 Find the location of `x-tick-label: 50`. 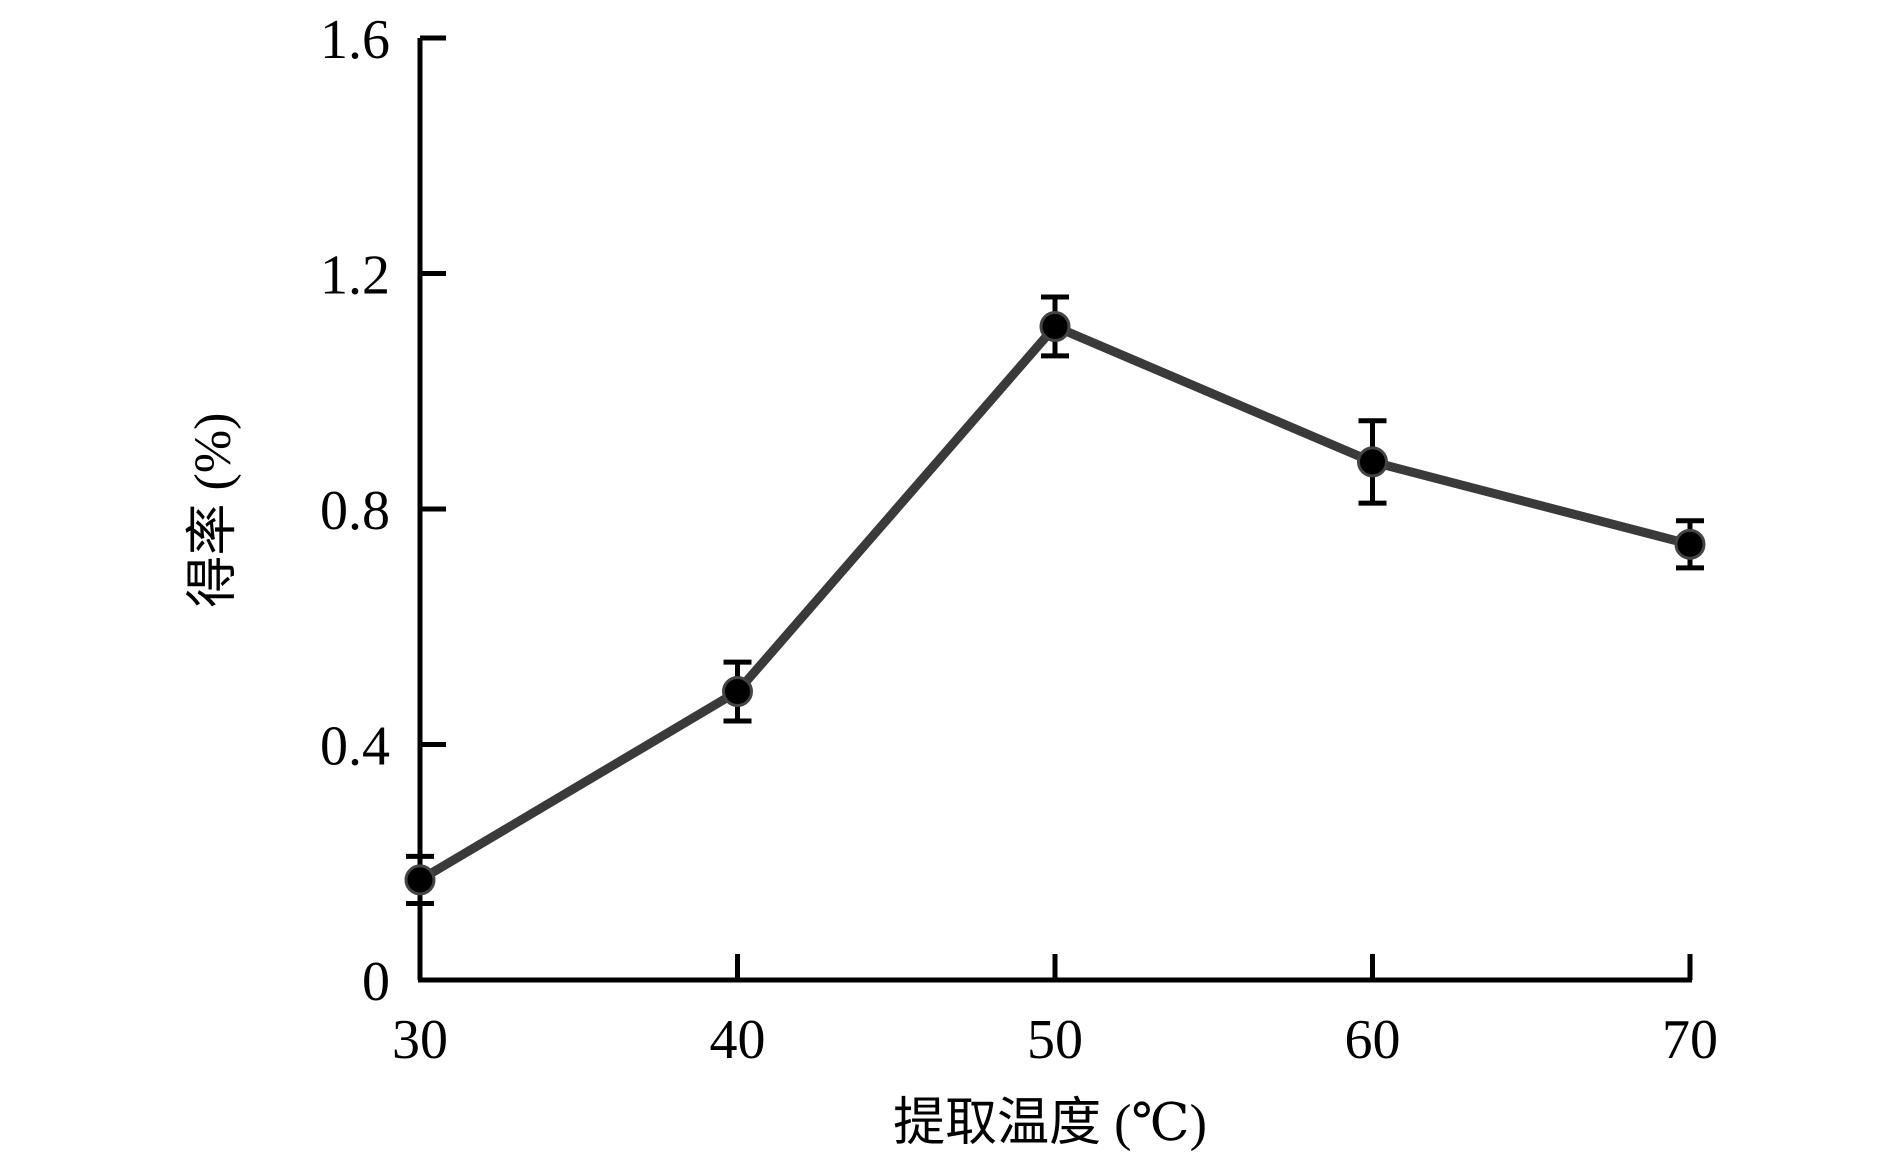

x-tick-label: 50 is located at coordinates (1055, 1040).